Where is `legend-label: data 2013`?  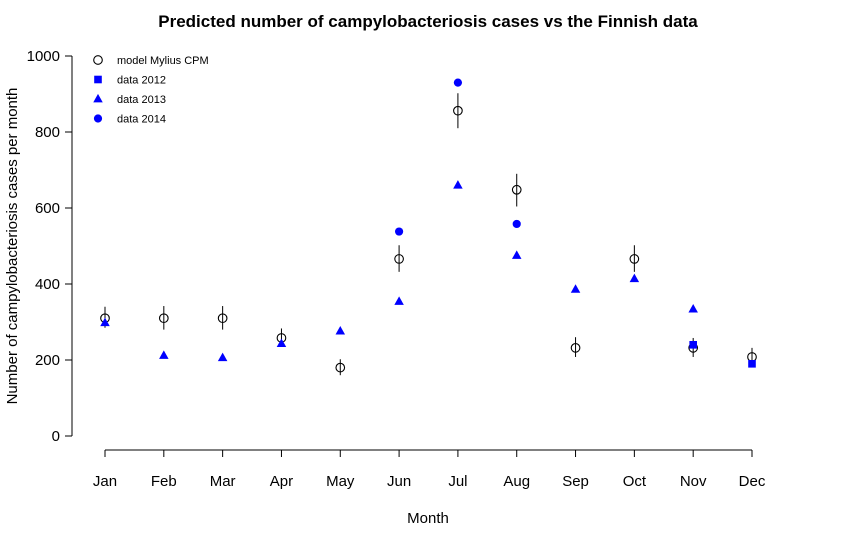 legend-label: data 2013 is located at coordinates (141, 100).